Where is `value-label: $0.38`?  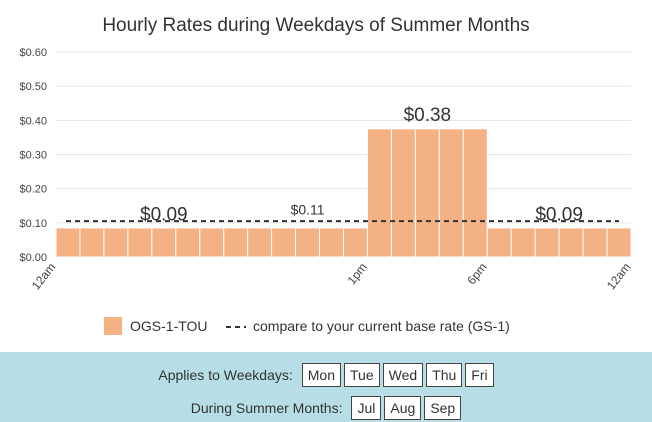
value-label: $0.38 is located at coordinates (428, 115).